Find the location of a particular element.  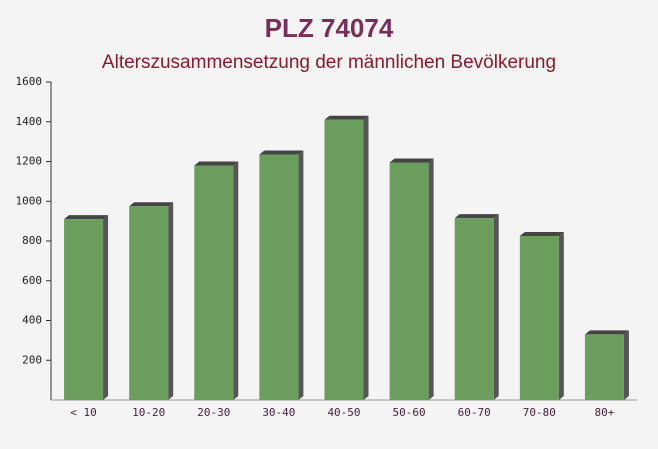

x-tick-label: 60-70 is located at coordinates (474, 412).